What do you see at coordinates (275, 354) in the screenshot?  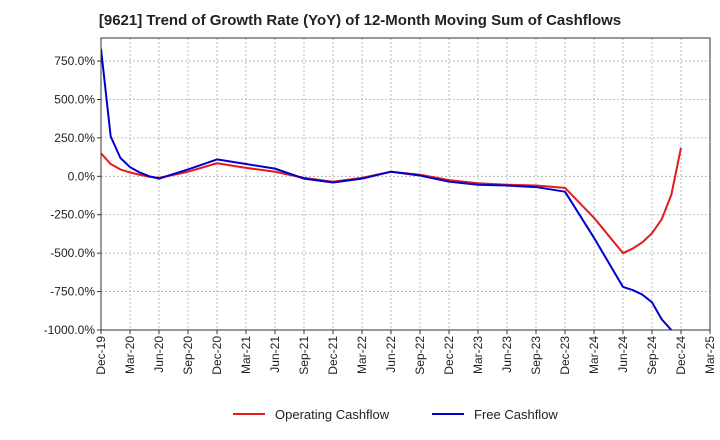 I see `x-tick-label: Jun-21` at bounding box center [275, 354].